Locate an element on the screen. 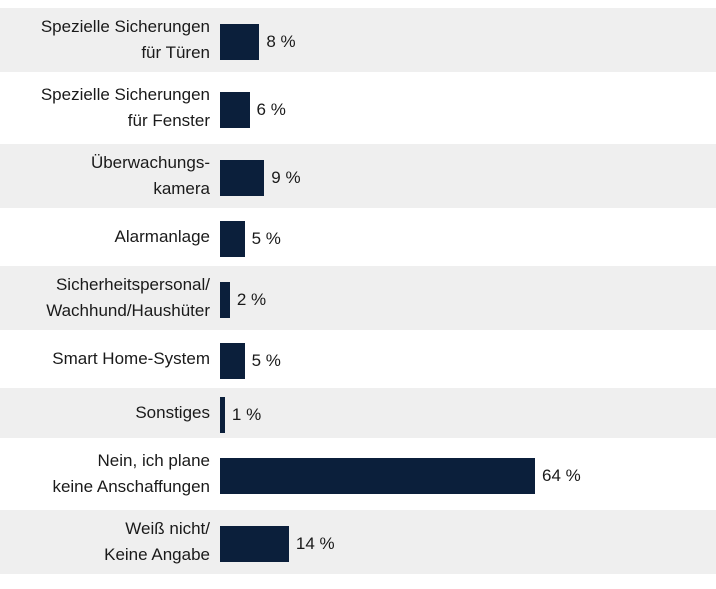 This screenshot has height=589, width=716. category-label: Nein, ich plane keine Anschaffungen is located at coordinates (131, 473).